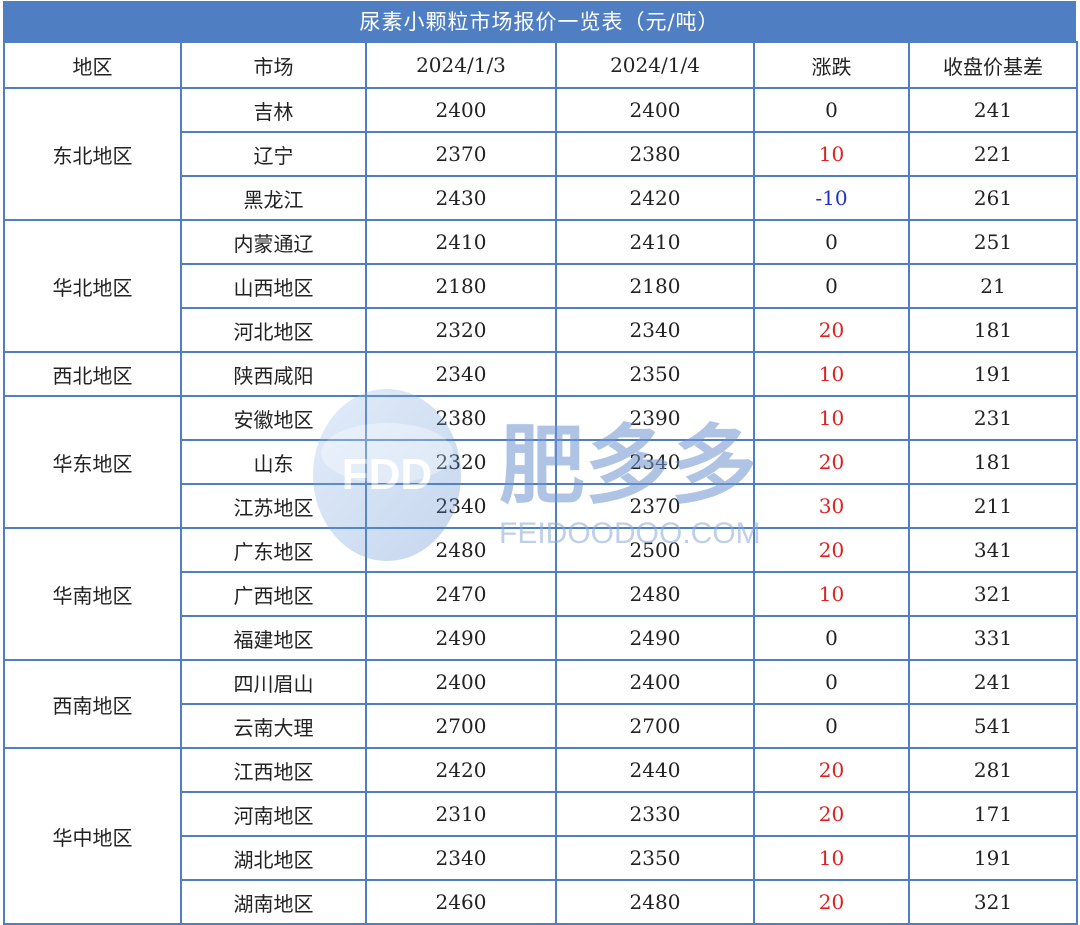 The width and height of the screenshot is (1080, 925). I want to click on basis-cell: 261, so click(993, 198).